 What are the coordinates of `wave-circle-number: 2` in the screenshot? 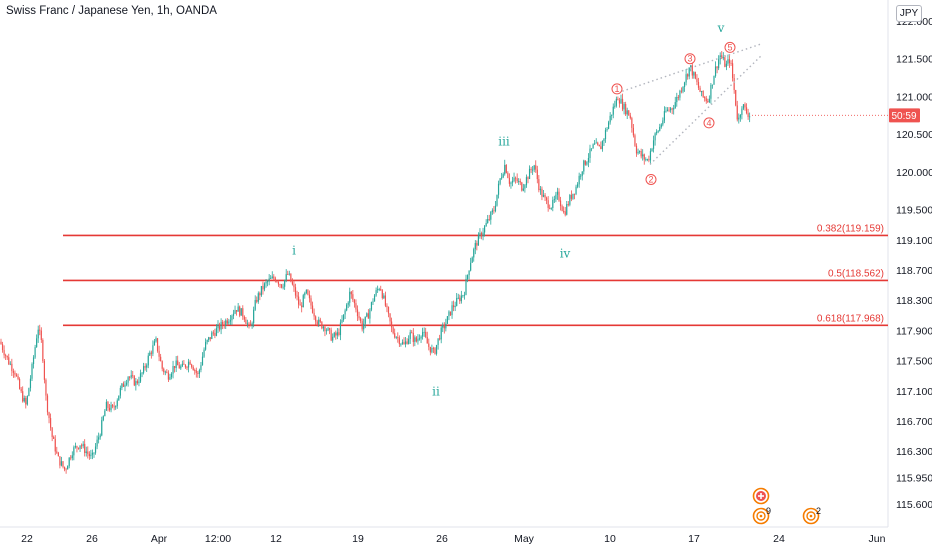 It's located at (650, 179).